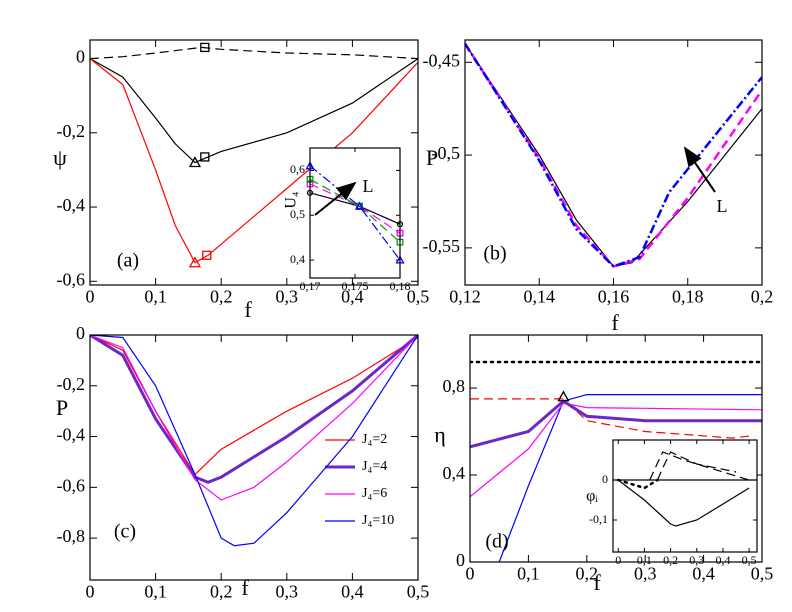 Image resolution: width=792 pixels, height=612 pixels. What do you see at coordinates (71, 435) in the screenshot?
I see `y-tick-label: -0,4` at bounding box center [71, 435].